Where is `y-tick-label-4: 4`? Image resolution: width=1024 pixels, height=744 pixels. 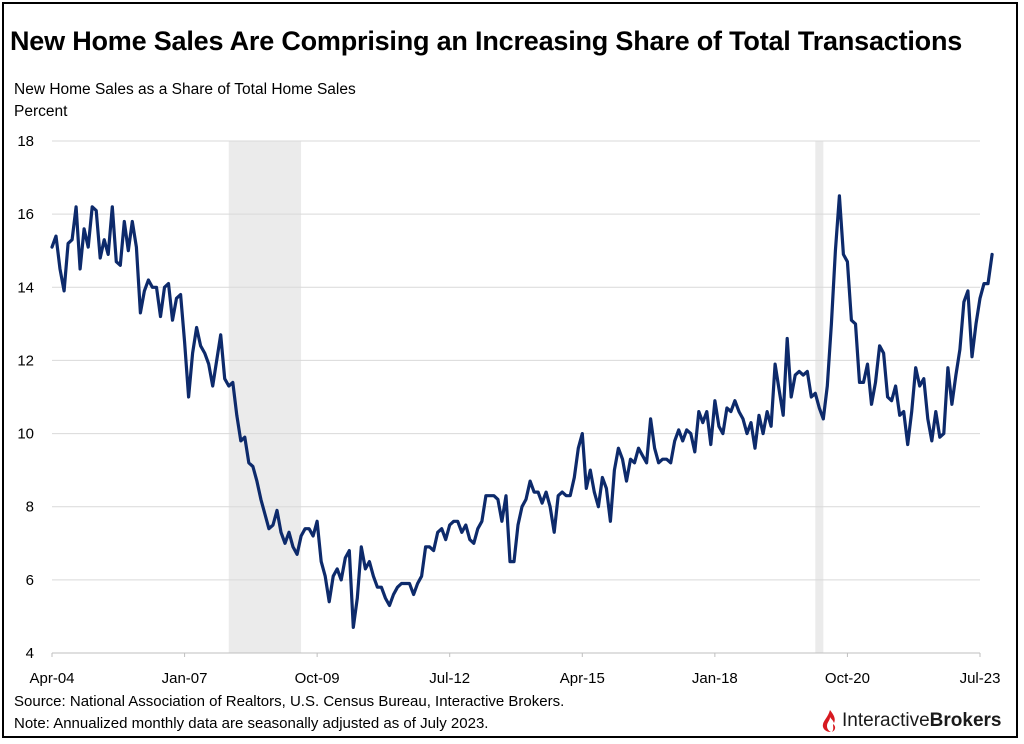 y-tick-label-4: 4 is located at coordinates (30, 653).